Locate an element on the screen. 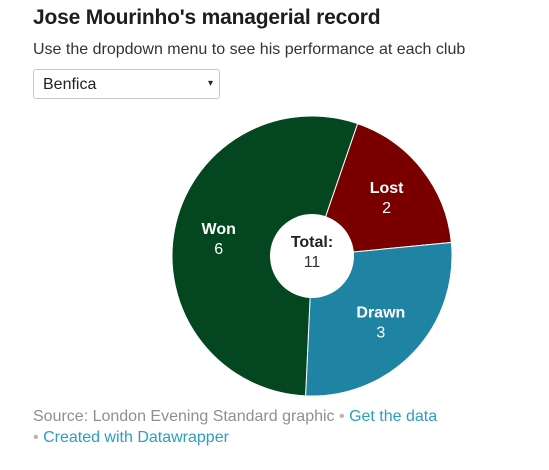 The image size is (549, 470). club-dropdown-value: Benfica is located at coordinates (70, 84).